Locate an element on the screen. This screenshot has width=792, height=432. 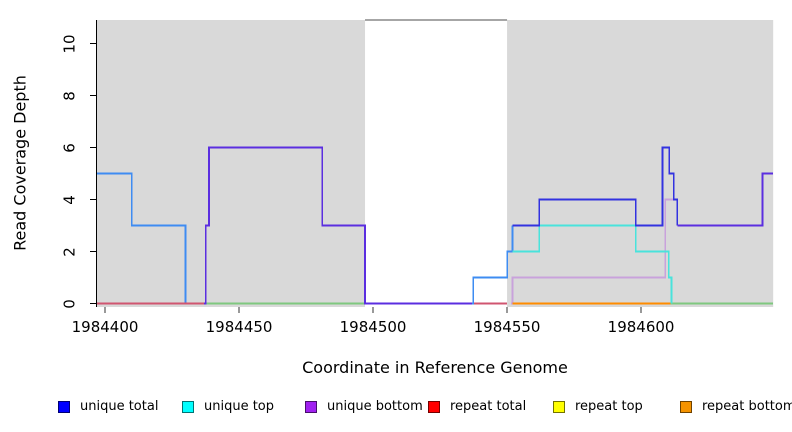
legend-label: repeat total is located at coordinates (488, 406).